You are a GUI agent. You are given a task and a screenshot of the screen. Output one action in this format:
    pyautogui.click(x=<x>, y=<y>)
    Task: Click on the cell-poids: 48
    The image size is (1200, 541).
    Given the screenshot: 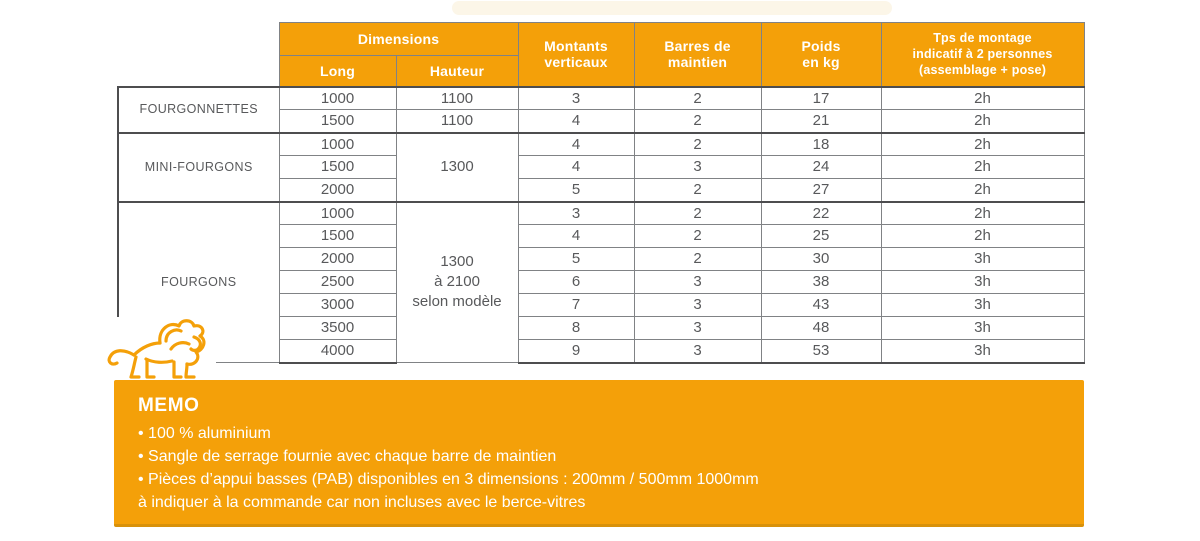 What is the action you would take?
    pyautogui.click(x=821, y=328)
    